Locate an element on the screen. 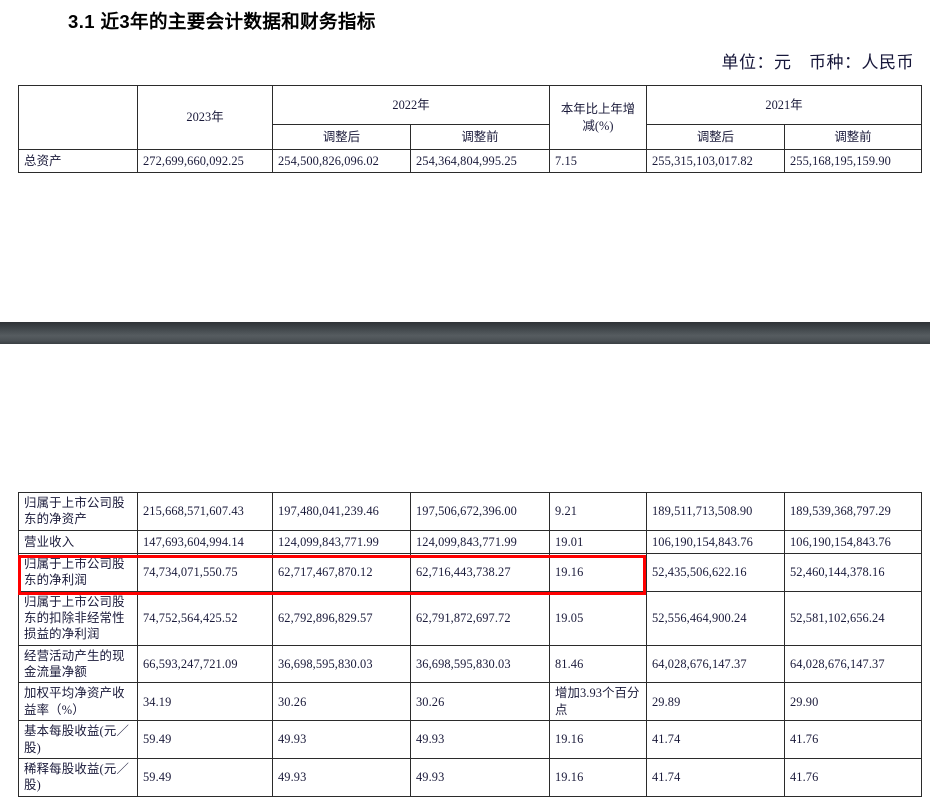  row-label: 归属于上市公司股东的净资产 is located at coordinates (78, 511).